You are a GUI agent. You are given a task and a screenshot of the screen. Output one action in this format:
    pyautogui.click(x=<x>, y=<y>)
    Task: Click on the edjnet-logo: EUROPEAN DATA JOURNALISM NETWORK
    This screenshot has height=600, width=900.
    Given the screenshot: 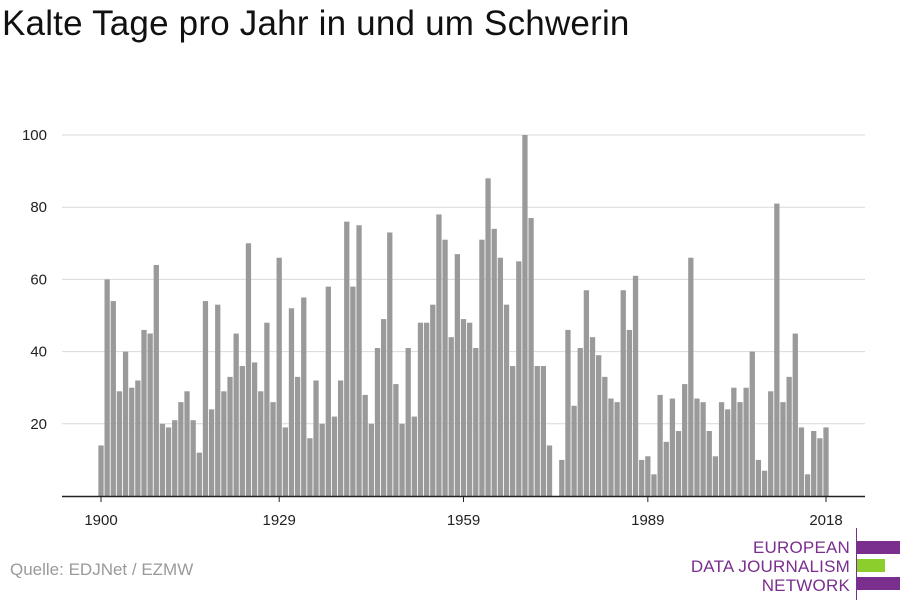 What is the action you would take?
    pyautogui.click(x=795, y=564)
    